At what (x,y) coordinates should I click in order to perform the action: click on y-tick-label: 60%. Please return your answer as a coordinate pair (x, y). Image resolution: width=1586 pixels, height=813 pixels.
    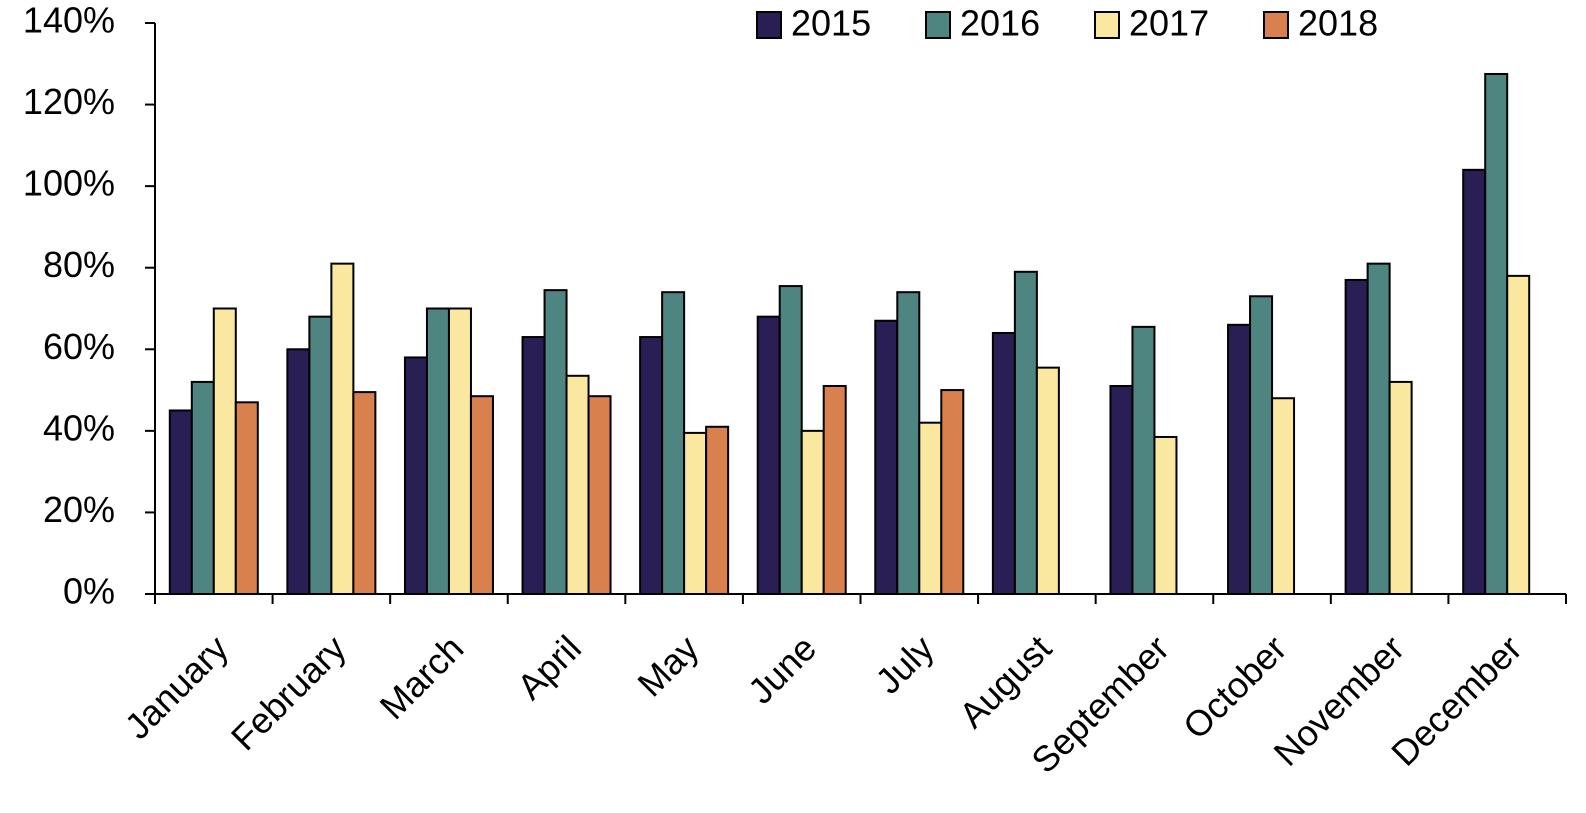
    Looking at the image, I should click on (79, 346).